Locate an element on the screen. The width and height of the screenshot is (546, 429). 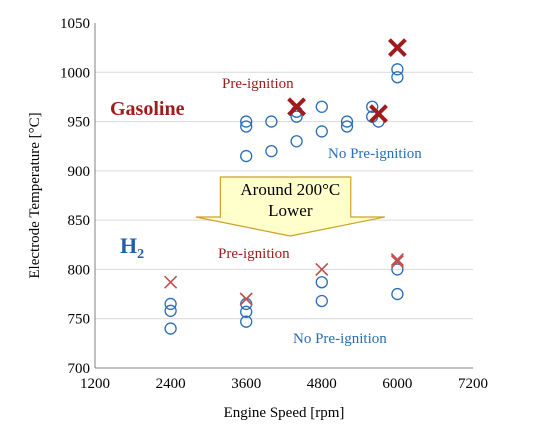
gasoline-preignition-label: Pre-ignition is located at coordinates (258, 84).